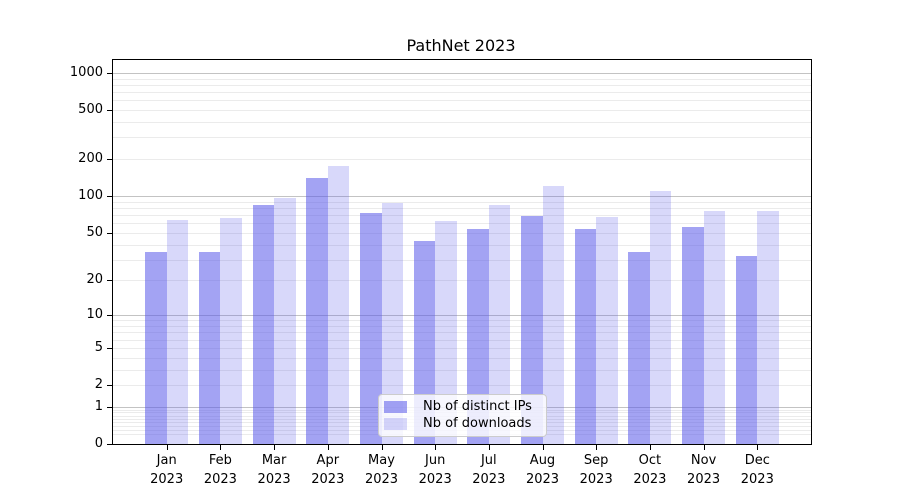 The height and width of the screenshot is (500, 900). I want to click on x-tick-label: Dec 2023, so click(757, 470).